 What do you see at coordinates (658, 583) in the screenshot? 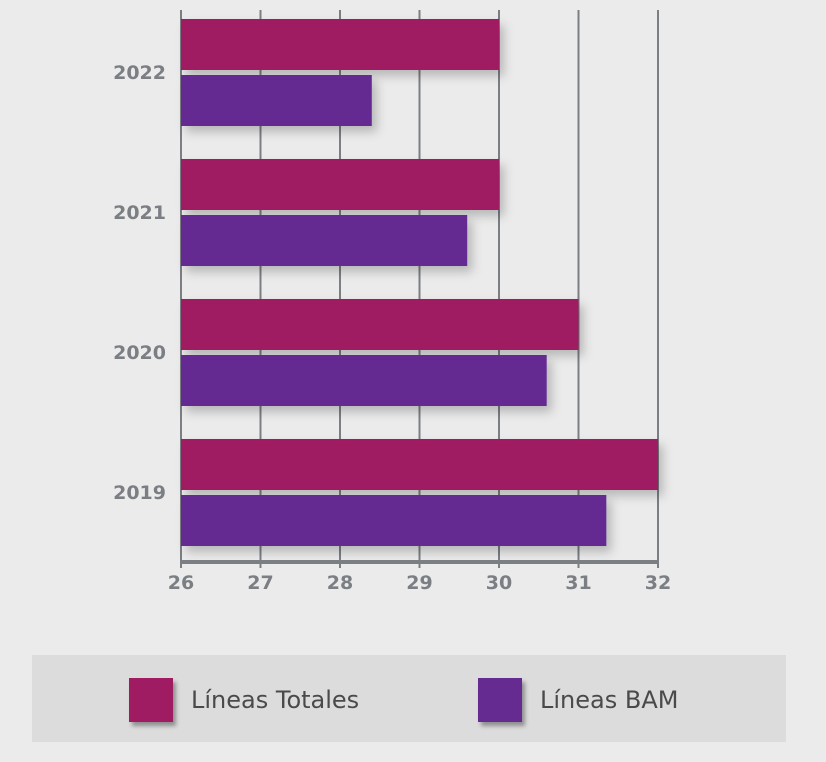
I see `tick-label-32: 32` at bounding box center [658, 583].